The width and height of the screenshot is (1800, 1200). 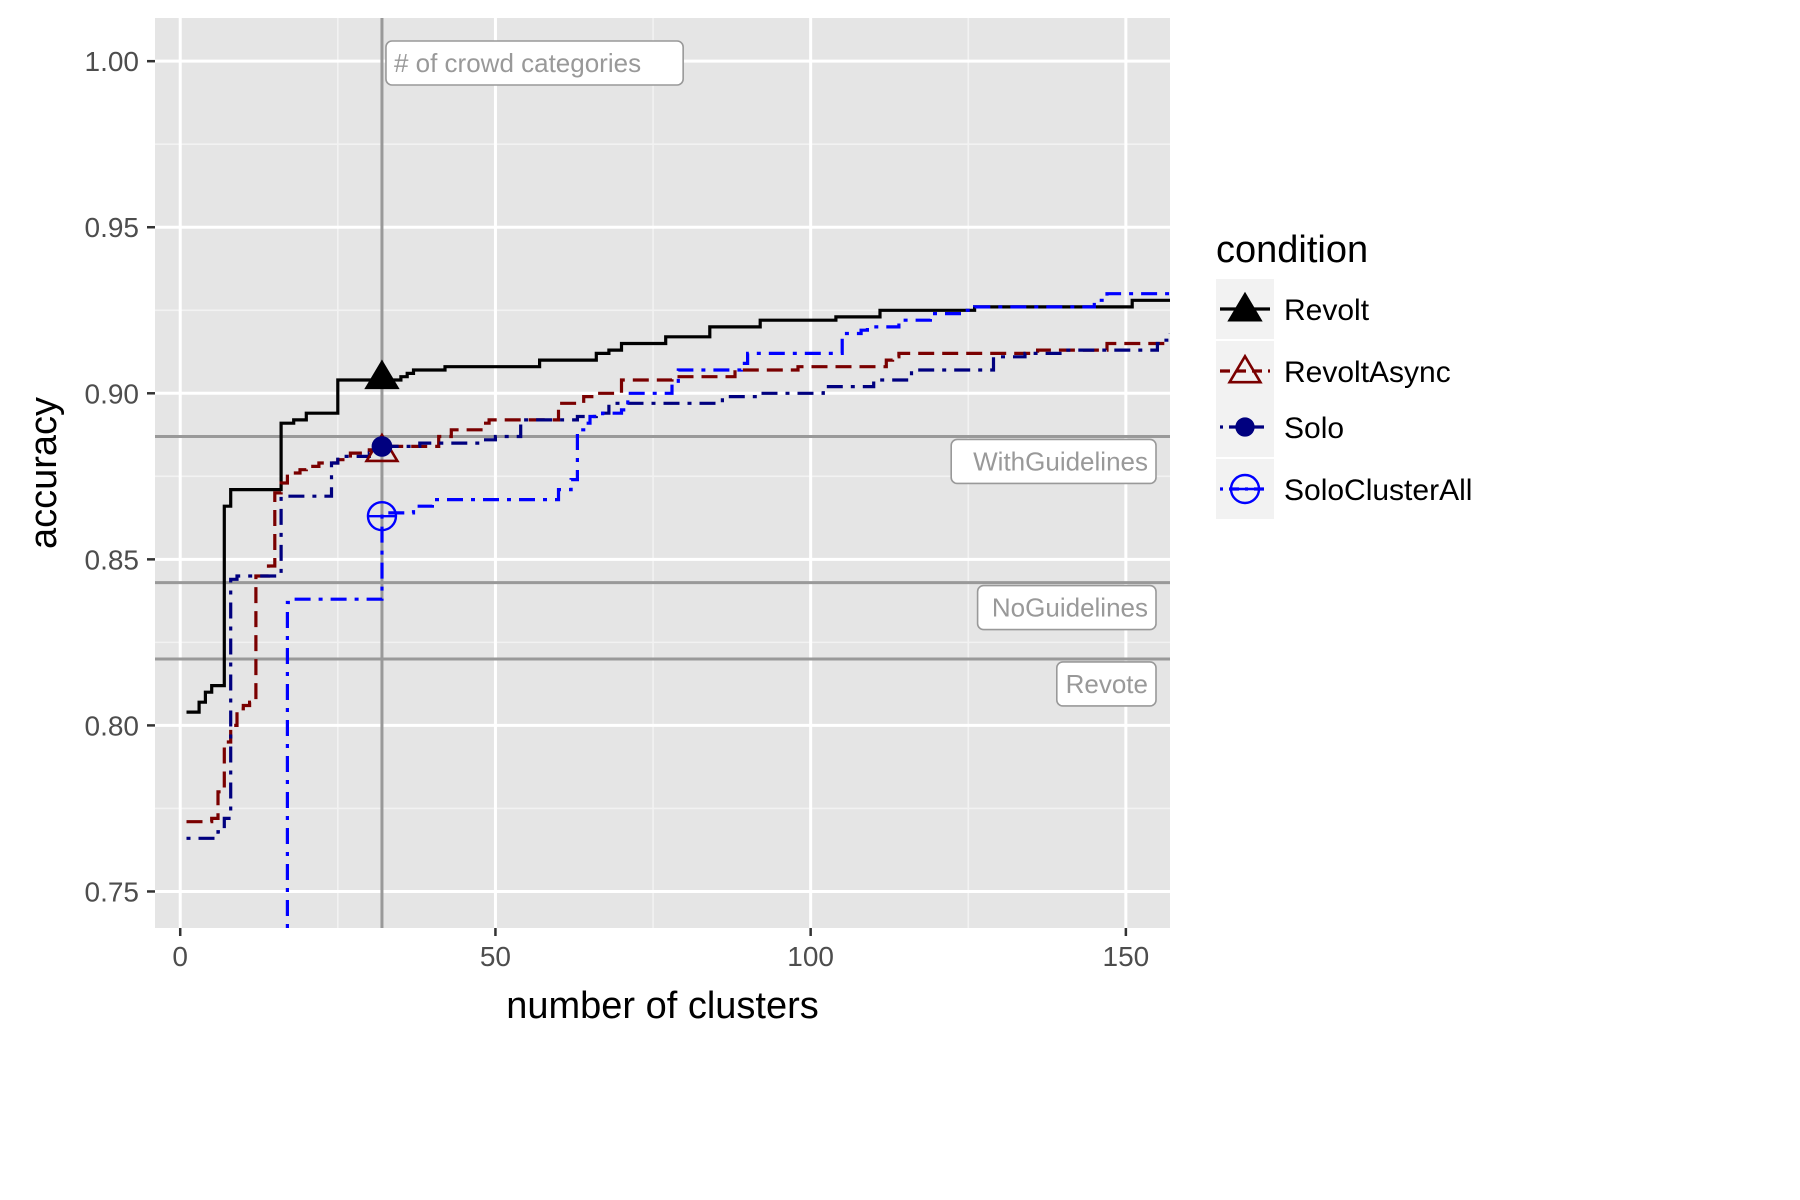 I want to click on ref-withguidelines-label-box, so click(x=1053, y=461).